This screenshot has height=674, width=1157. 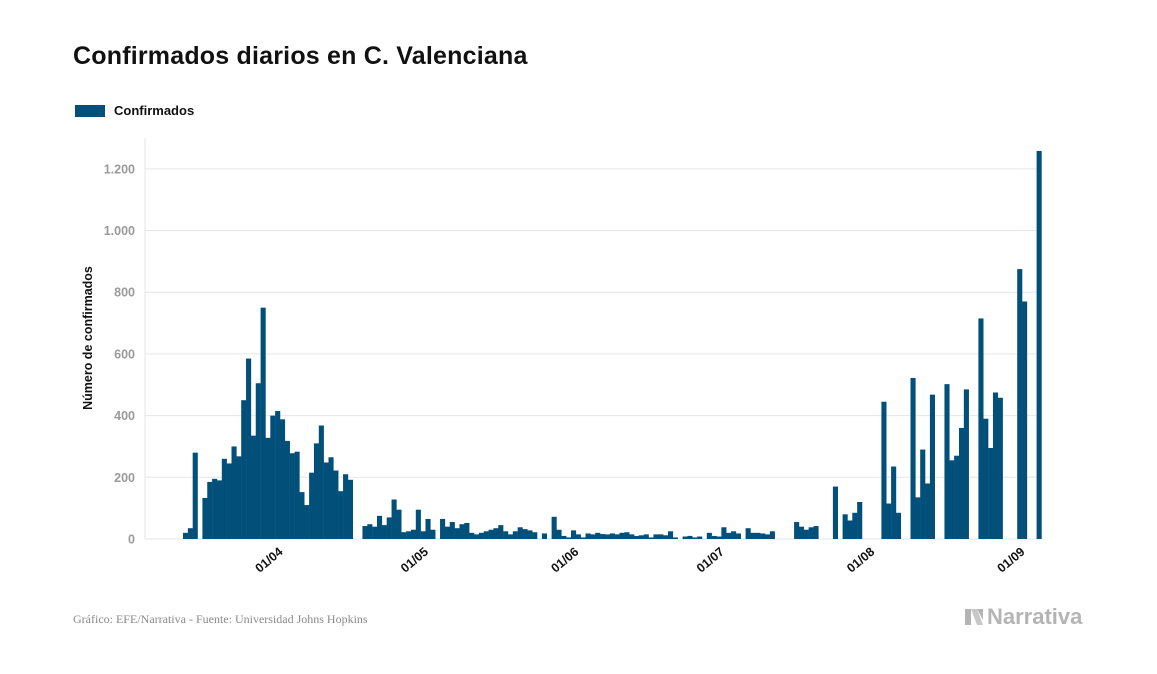 I want to click on x-tick-label: 01/08, so click(x=860, y=560).